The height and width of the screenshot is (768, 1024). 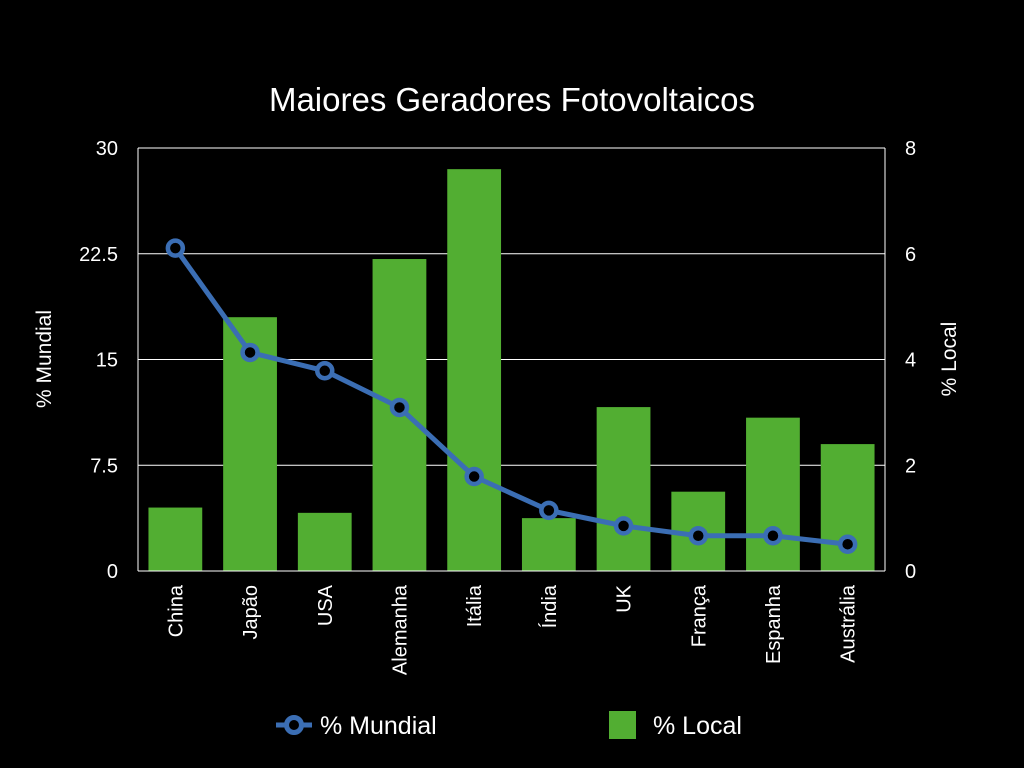 I want to click on bar-usa, so click(x=324, y=541).